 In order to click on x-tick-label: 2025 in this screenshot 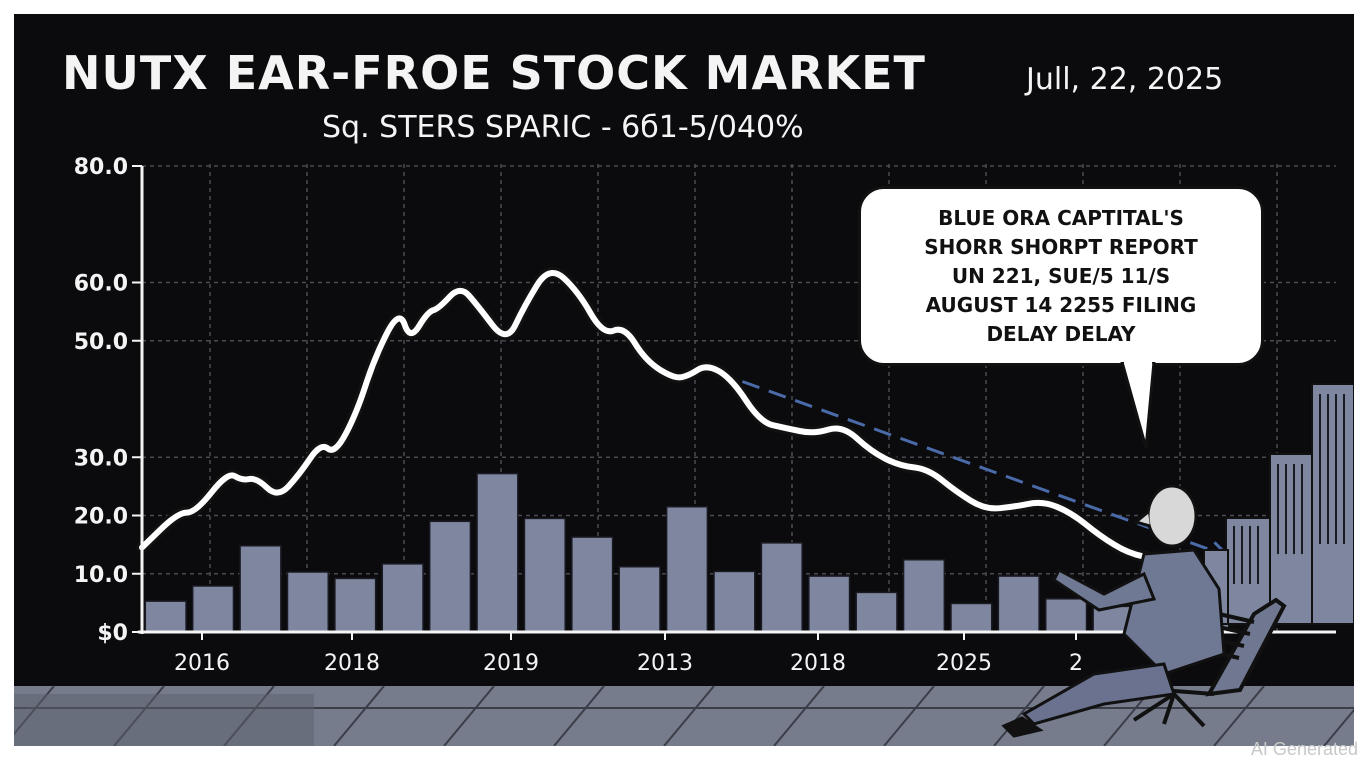, I will do `click(964, 663)`.